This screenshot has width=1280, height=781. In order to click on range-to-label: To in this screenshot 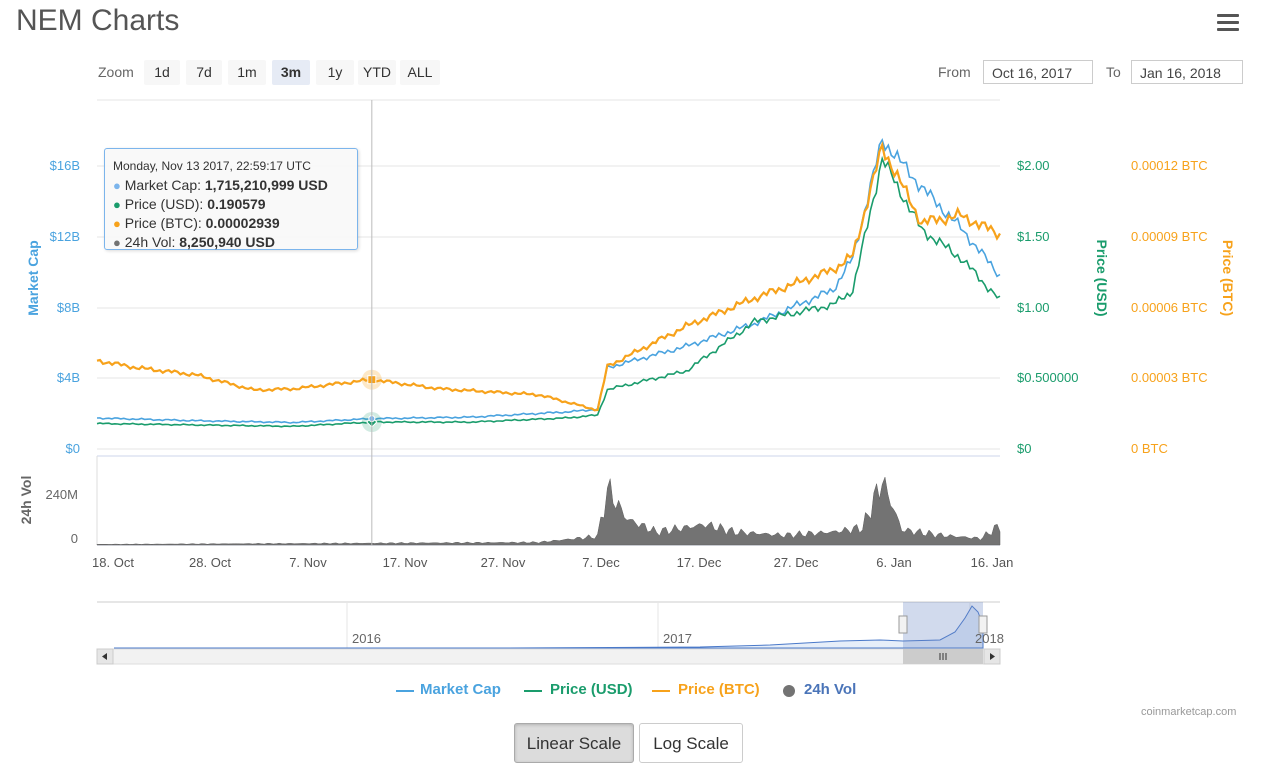, I will do `click(1113, 72)`.